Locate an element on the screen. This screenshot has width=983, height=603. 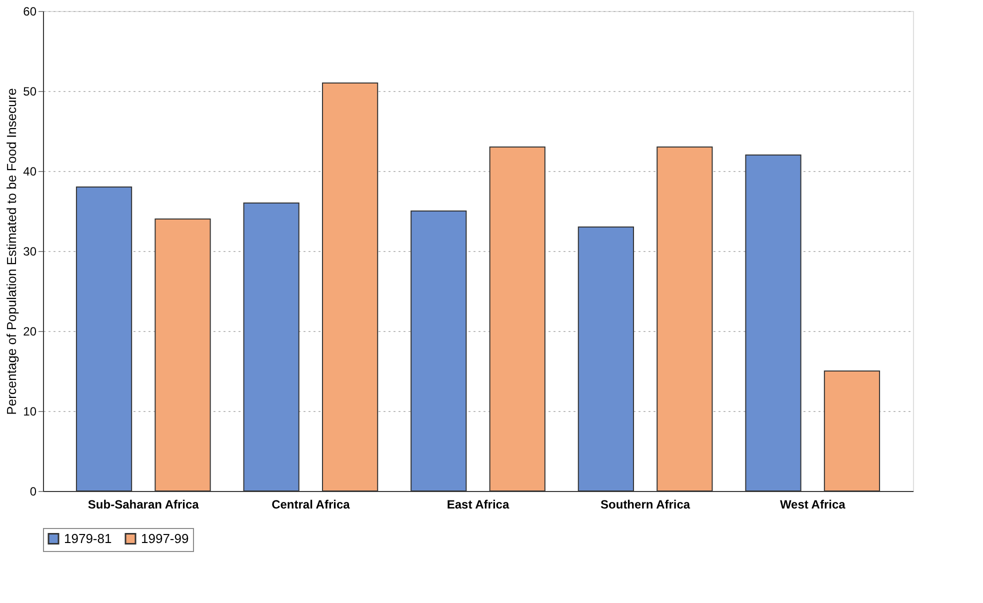
x-tick-label: East Africa is located at coordinates (478, 505).